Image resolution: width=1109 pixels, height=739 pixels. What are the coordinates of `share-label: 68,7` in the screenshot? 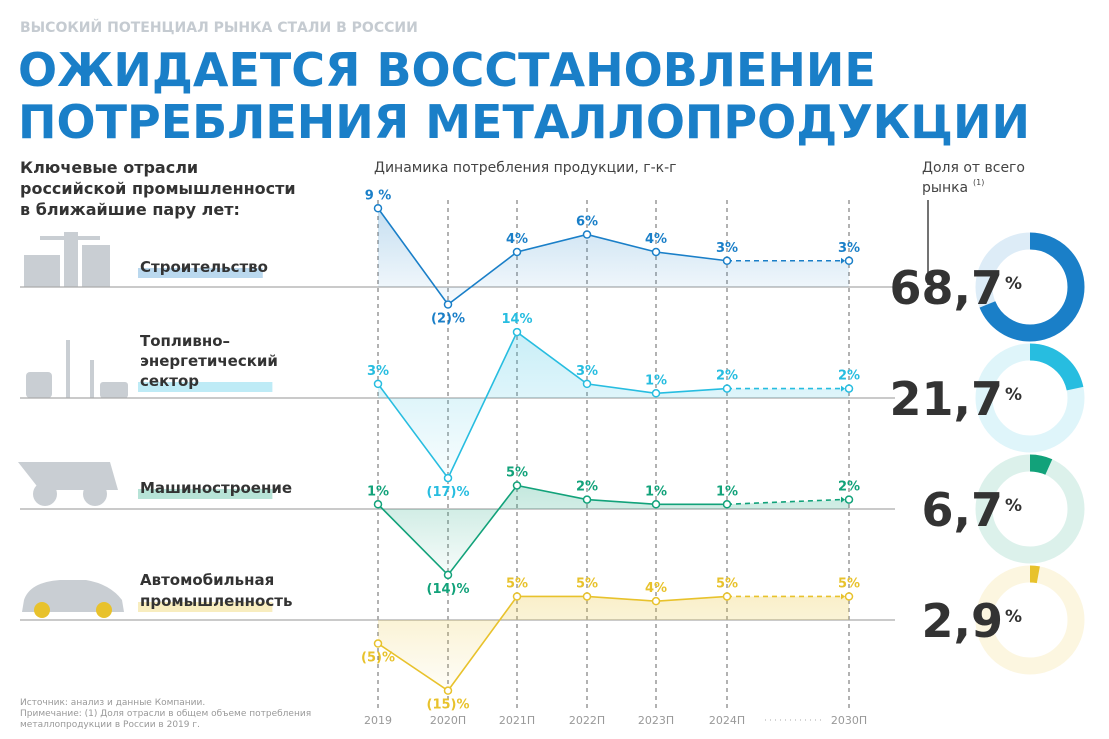 It's located at (947, 288).